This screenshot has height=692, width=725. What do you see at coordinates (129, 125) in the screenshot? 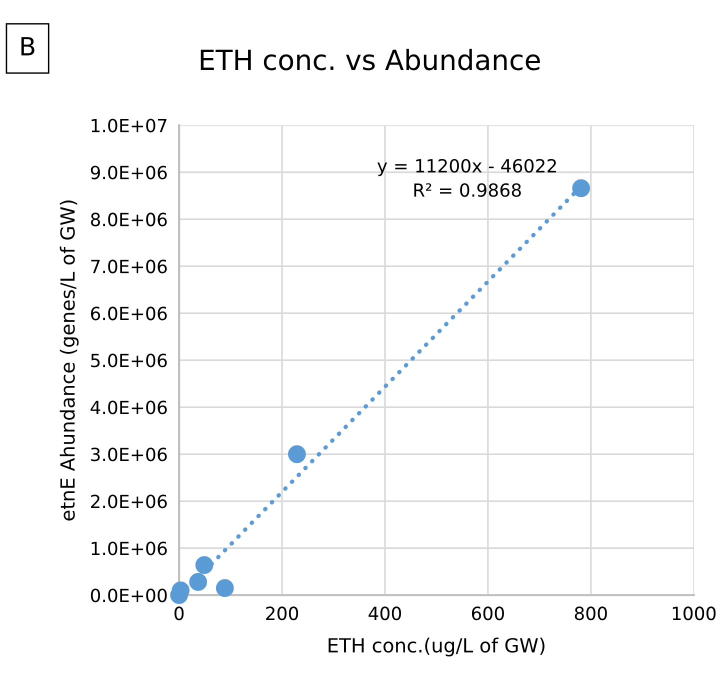
I see `y-tick-label: 1.0E+07` at bounding box center [129, 125].